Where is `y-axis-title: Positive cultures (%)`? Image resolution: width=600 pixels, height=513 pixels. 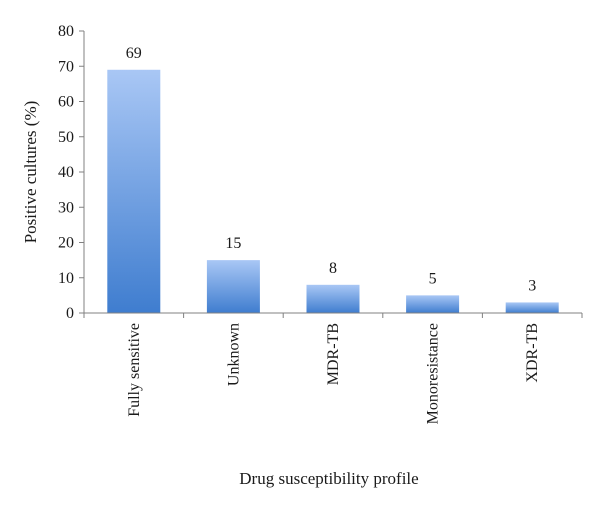 y-axis-title: Positive cultures (%) is located at coordinates (30, 172).